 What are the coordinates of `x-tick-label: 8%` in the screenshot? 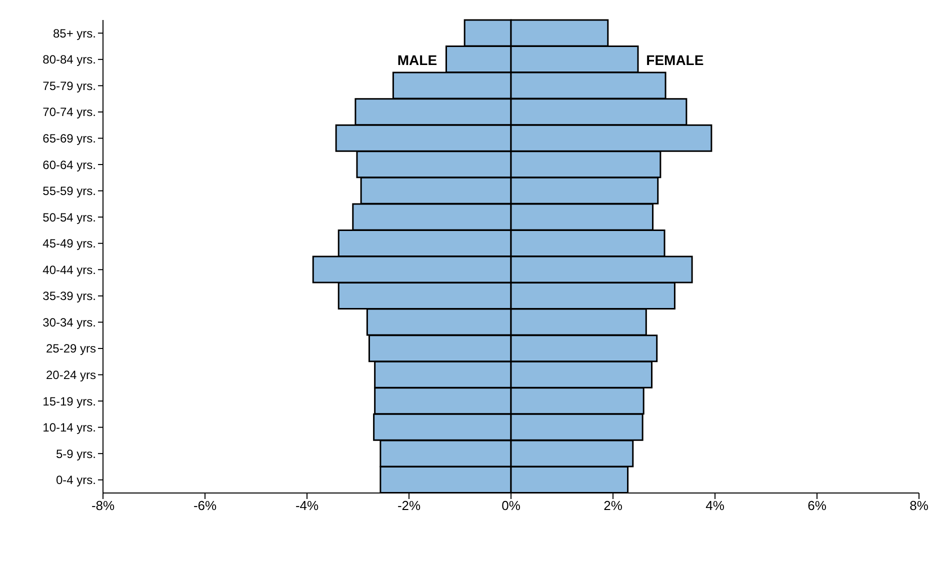 It's located at (919, 506).